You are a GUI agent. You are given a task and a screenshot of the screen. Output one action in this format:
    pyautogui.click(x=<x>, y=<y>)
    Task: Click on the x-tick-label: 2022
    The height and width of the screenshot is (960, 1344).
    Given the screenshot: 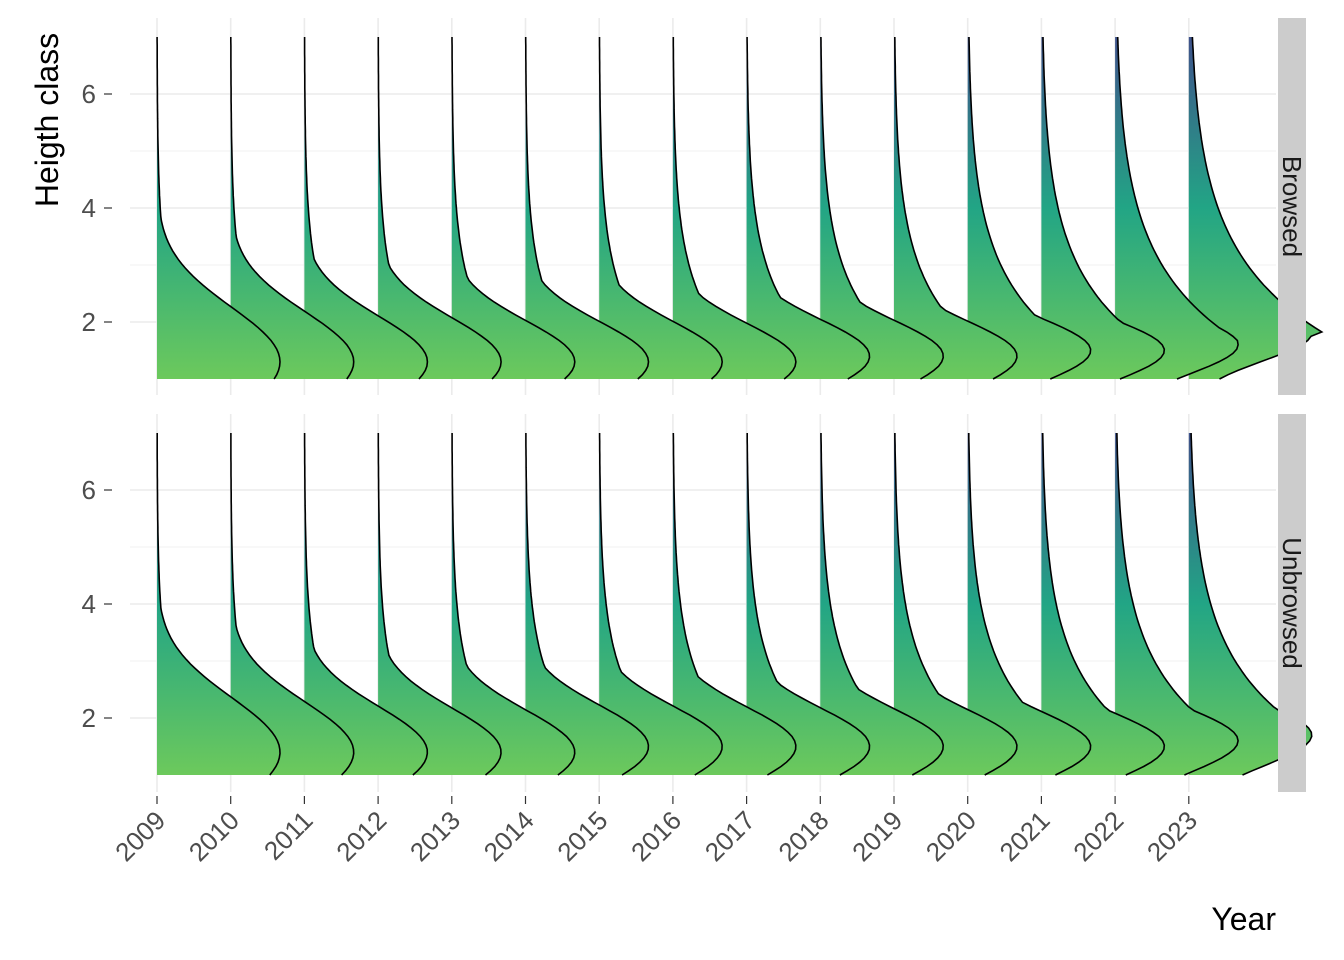 What is the action you would take?
    pyautogui.click(x=1098, y=836)
    